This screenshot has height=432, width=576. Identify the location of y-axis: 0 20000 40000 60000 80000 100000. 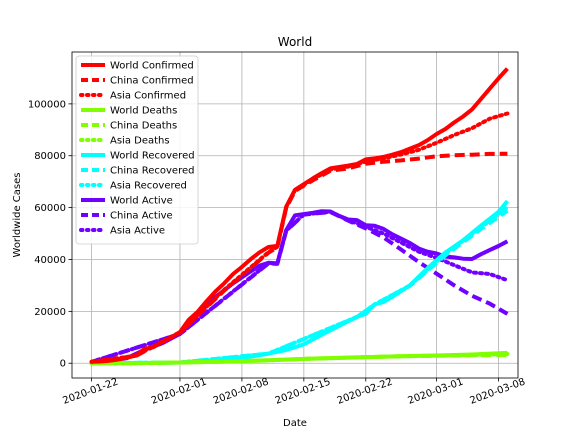
(50, 234).